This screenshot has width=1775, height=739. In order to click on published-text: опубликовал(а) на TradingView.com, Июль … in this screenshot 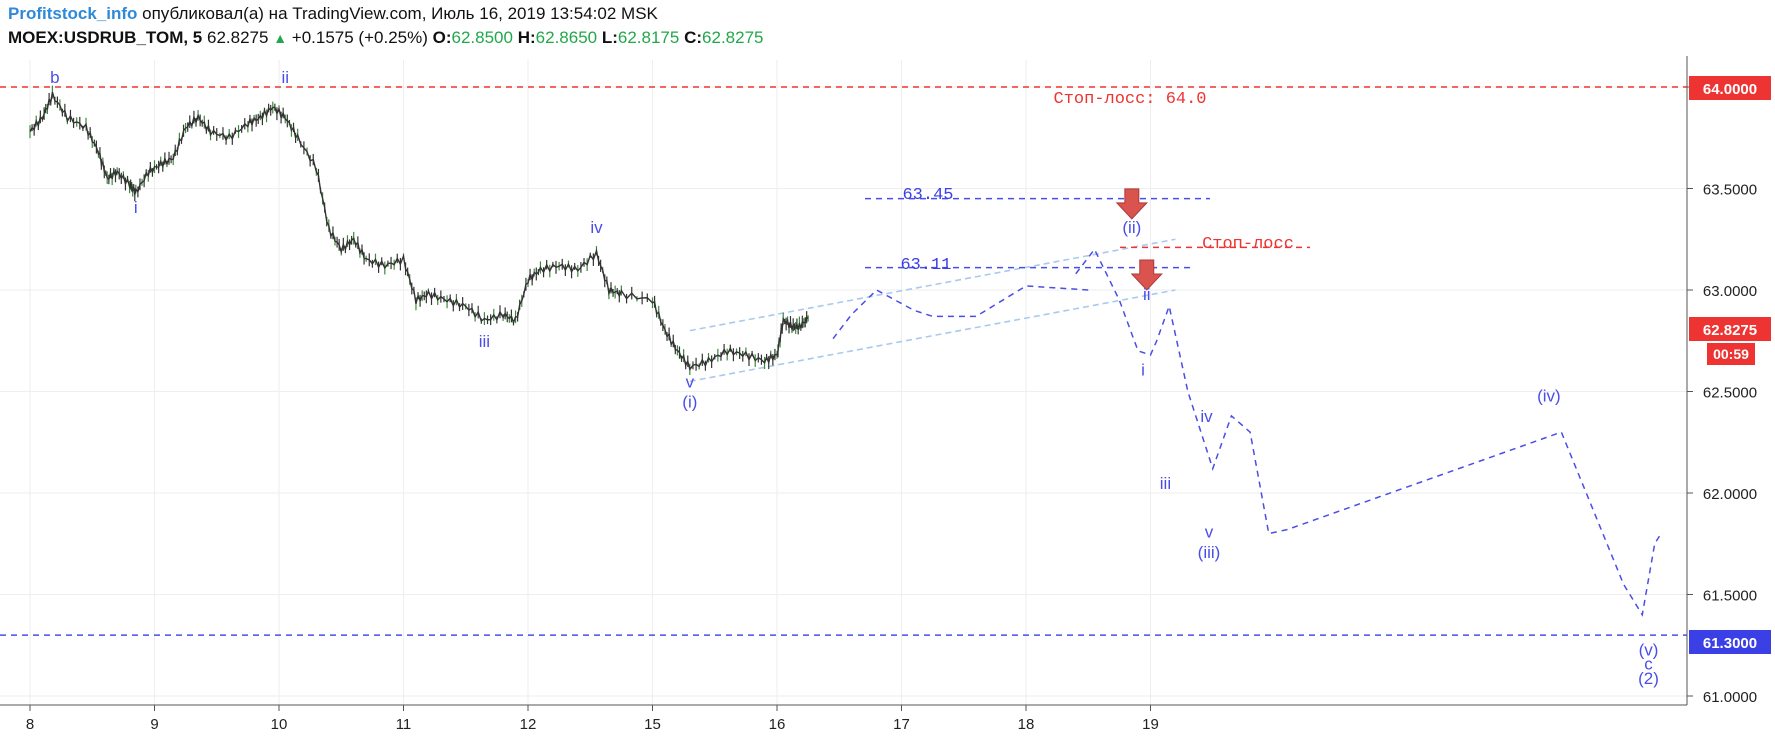, I will do `click(400, 13)`.